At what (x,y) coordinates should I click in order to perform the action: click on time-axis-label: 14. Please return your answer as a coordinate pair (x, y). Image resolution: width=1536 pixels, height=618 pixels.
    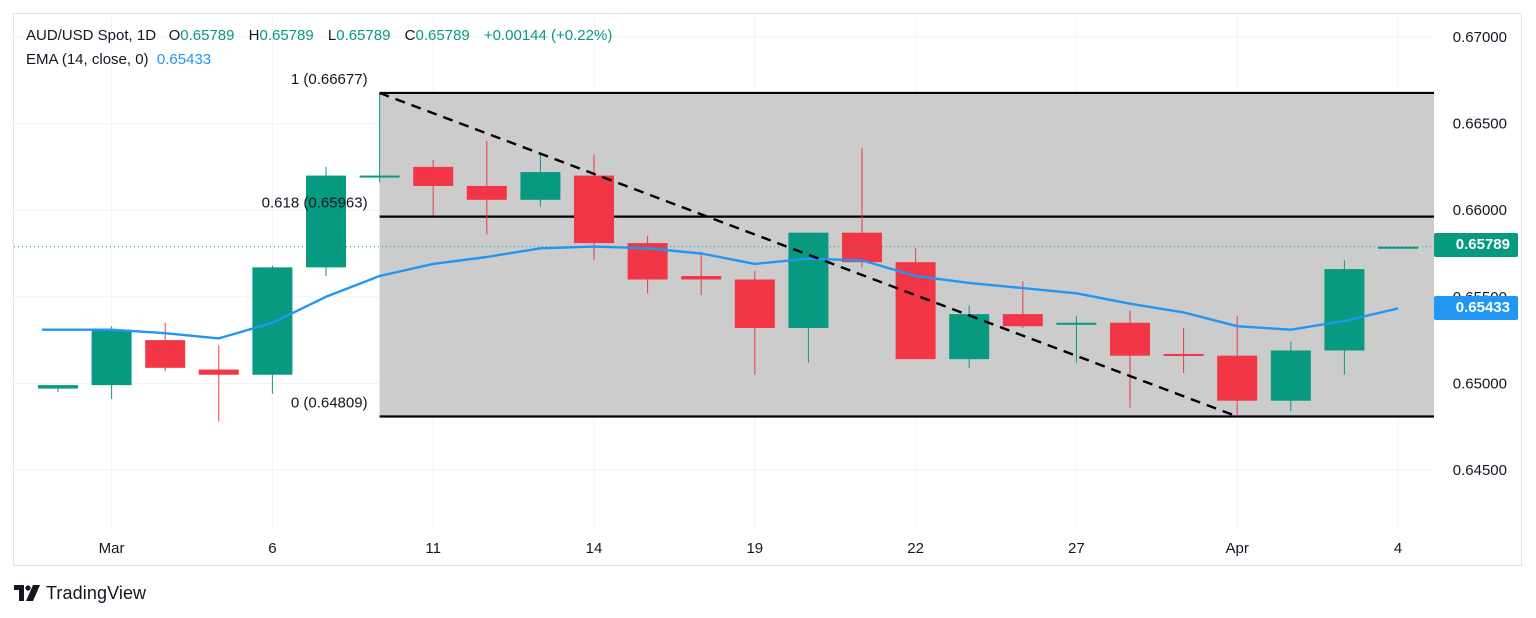
    Looking at the image, I should click on (594, 548).